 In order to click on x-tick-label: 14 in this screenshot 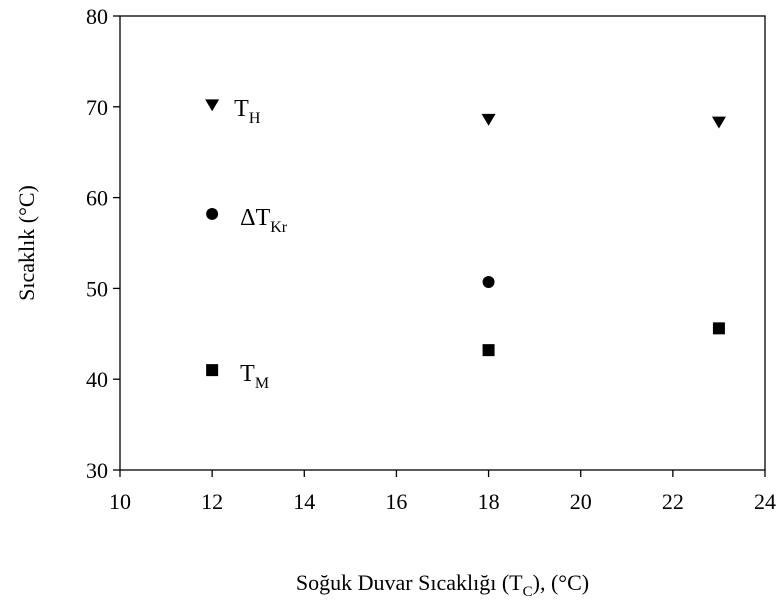, I will do `click(304, 501)`.